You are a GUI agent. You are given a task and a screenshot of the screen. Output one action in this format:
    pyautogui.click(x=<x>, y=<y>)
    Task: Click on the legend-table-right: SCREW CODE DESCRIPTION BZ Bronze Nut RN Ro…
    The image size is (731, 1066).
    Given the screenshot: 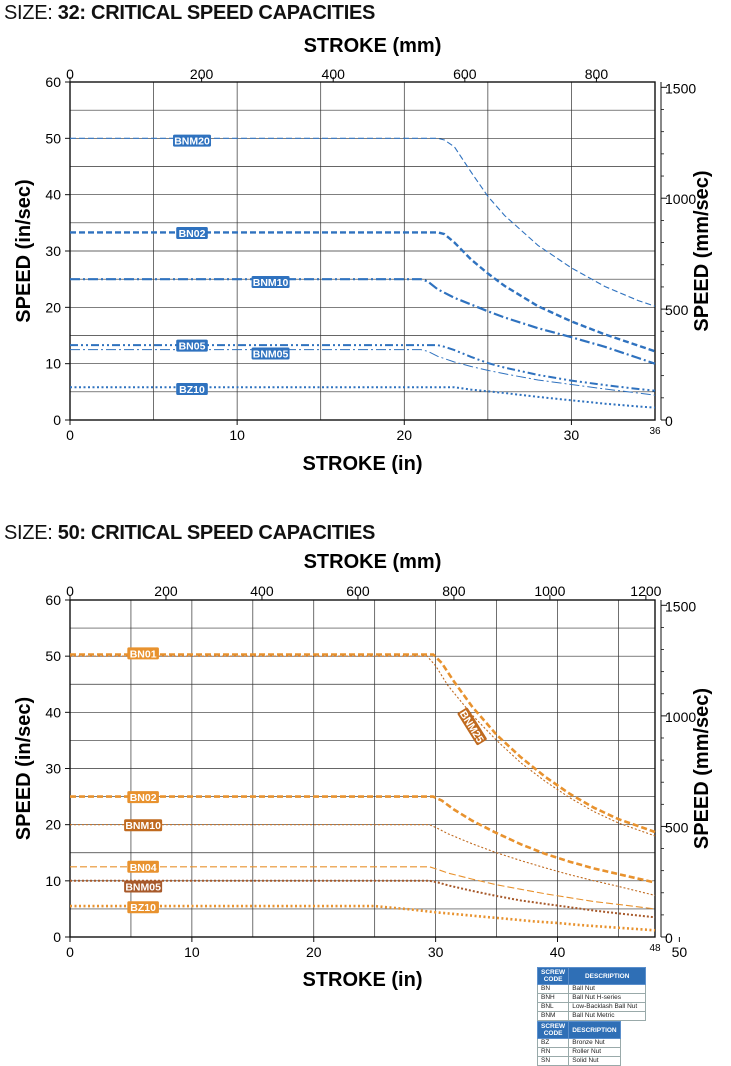 What is the action you would take?
    pyautogui.click(x=578, y=1043)
    